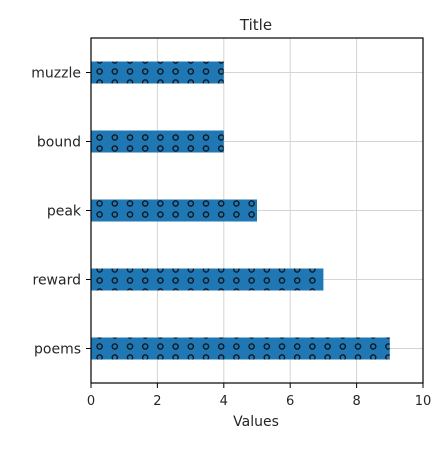 The height and width of the screenshot is (452, 448). What do you see at coordinates (157, 73) in the screenshot?
I see `bar-muzzle` at bounding box center [157, 73].